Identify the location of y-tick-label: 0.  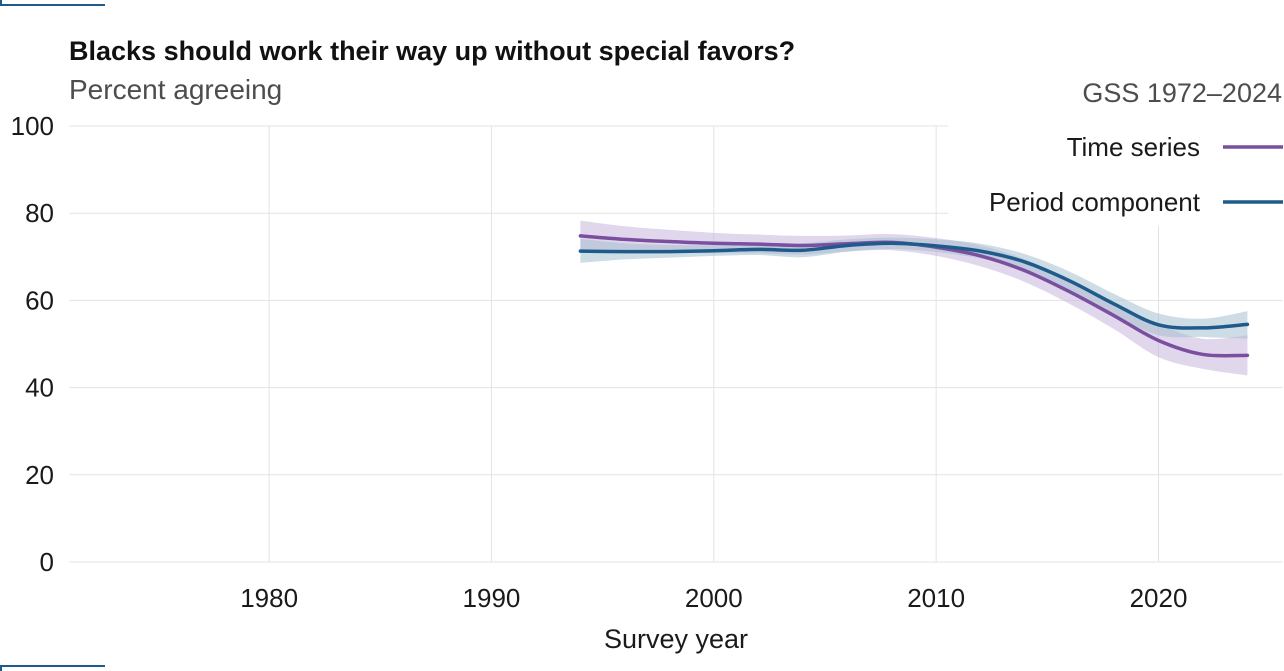
(47, 562).